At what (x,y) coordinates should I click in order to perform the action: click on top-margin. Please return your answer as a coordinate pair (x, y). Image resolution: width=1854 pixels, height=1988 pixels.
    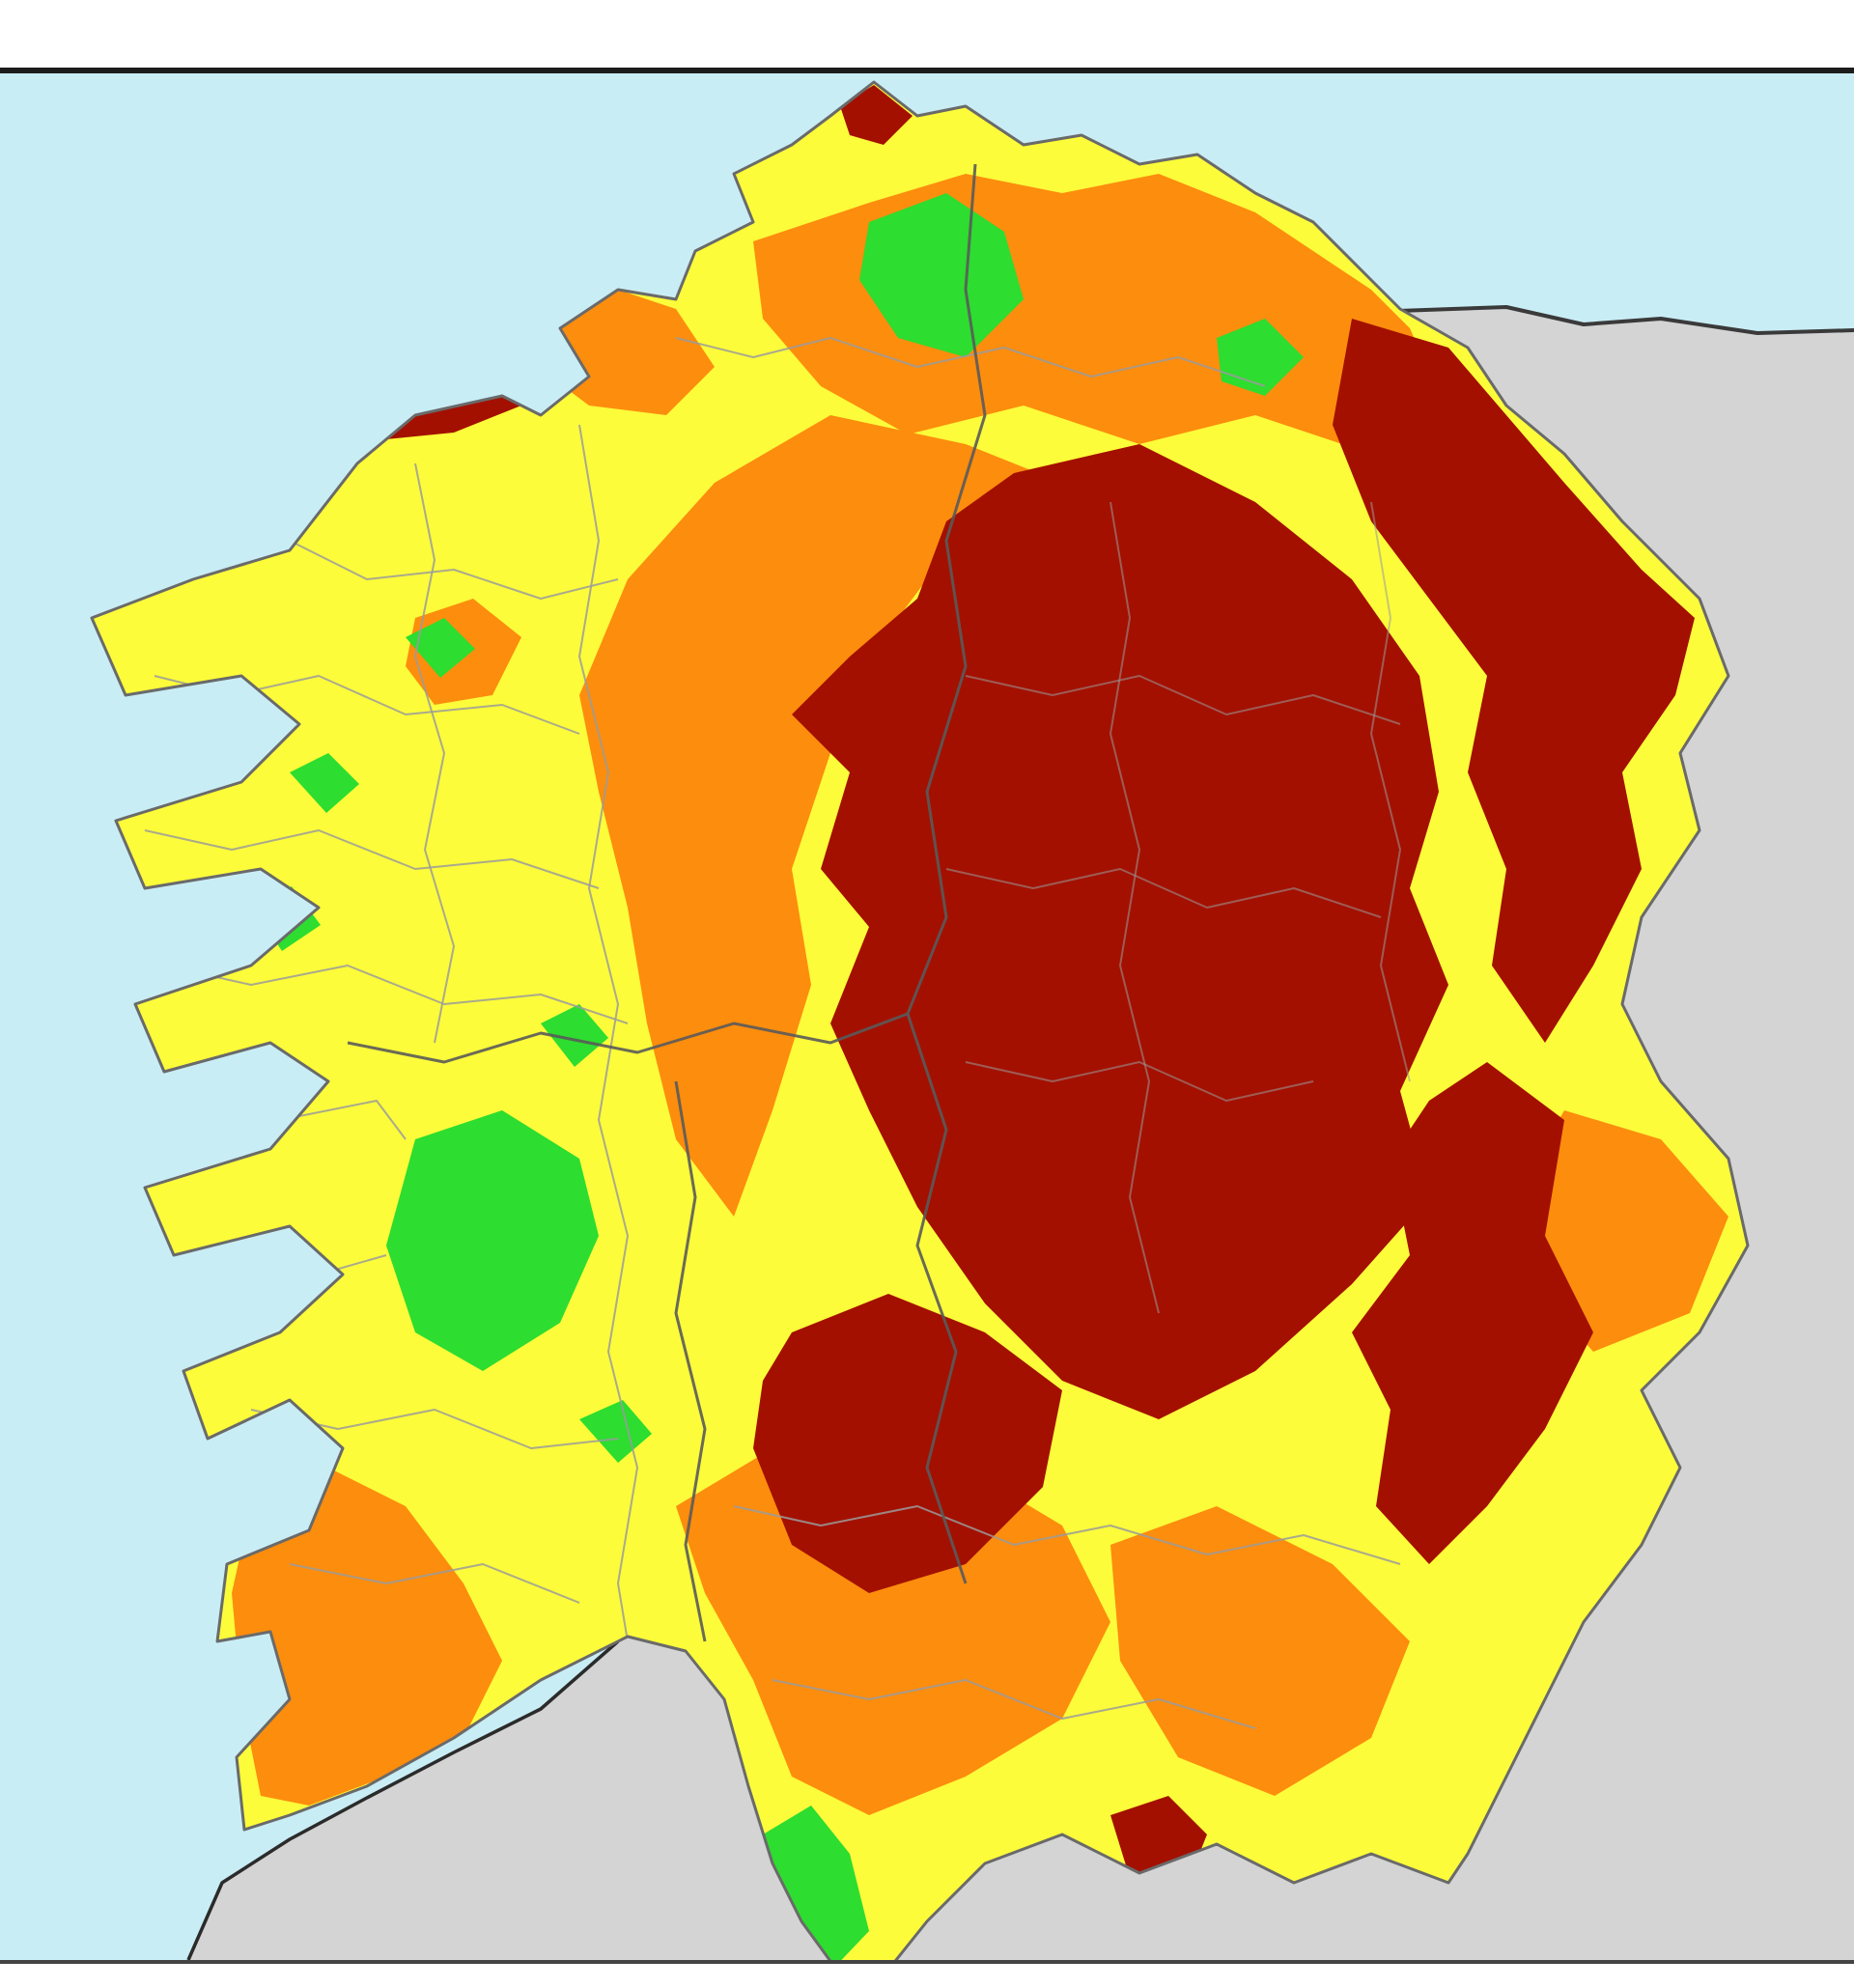
    Looking at the image, I should click on (927, 34).